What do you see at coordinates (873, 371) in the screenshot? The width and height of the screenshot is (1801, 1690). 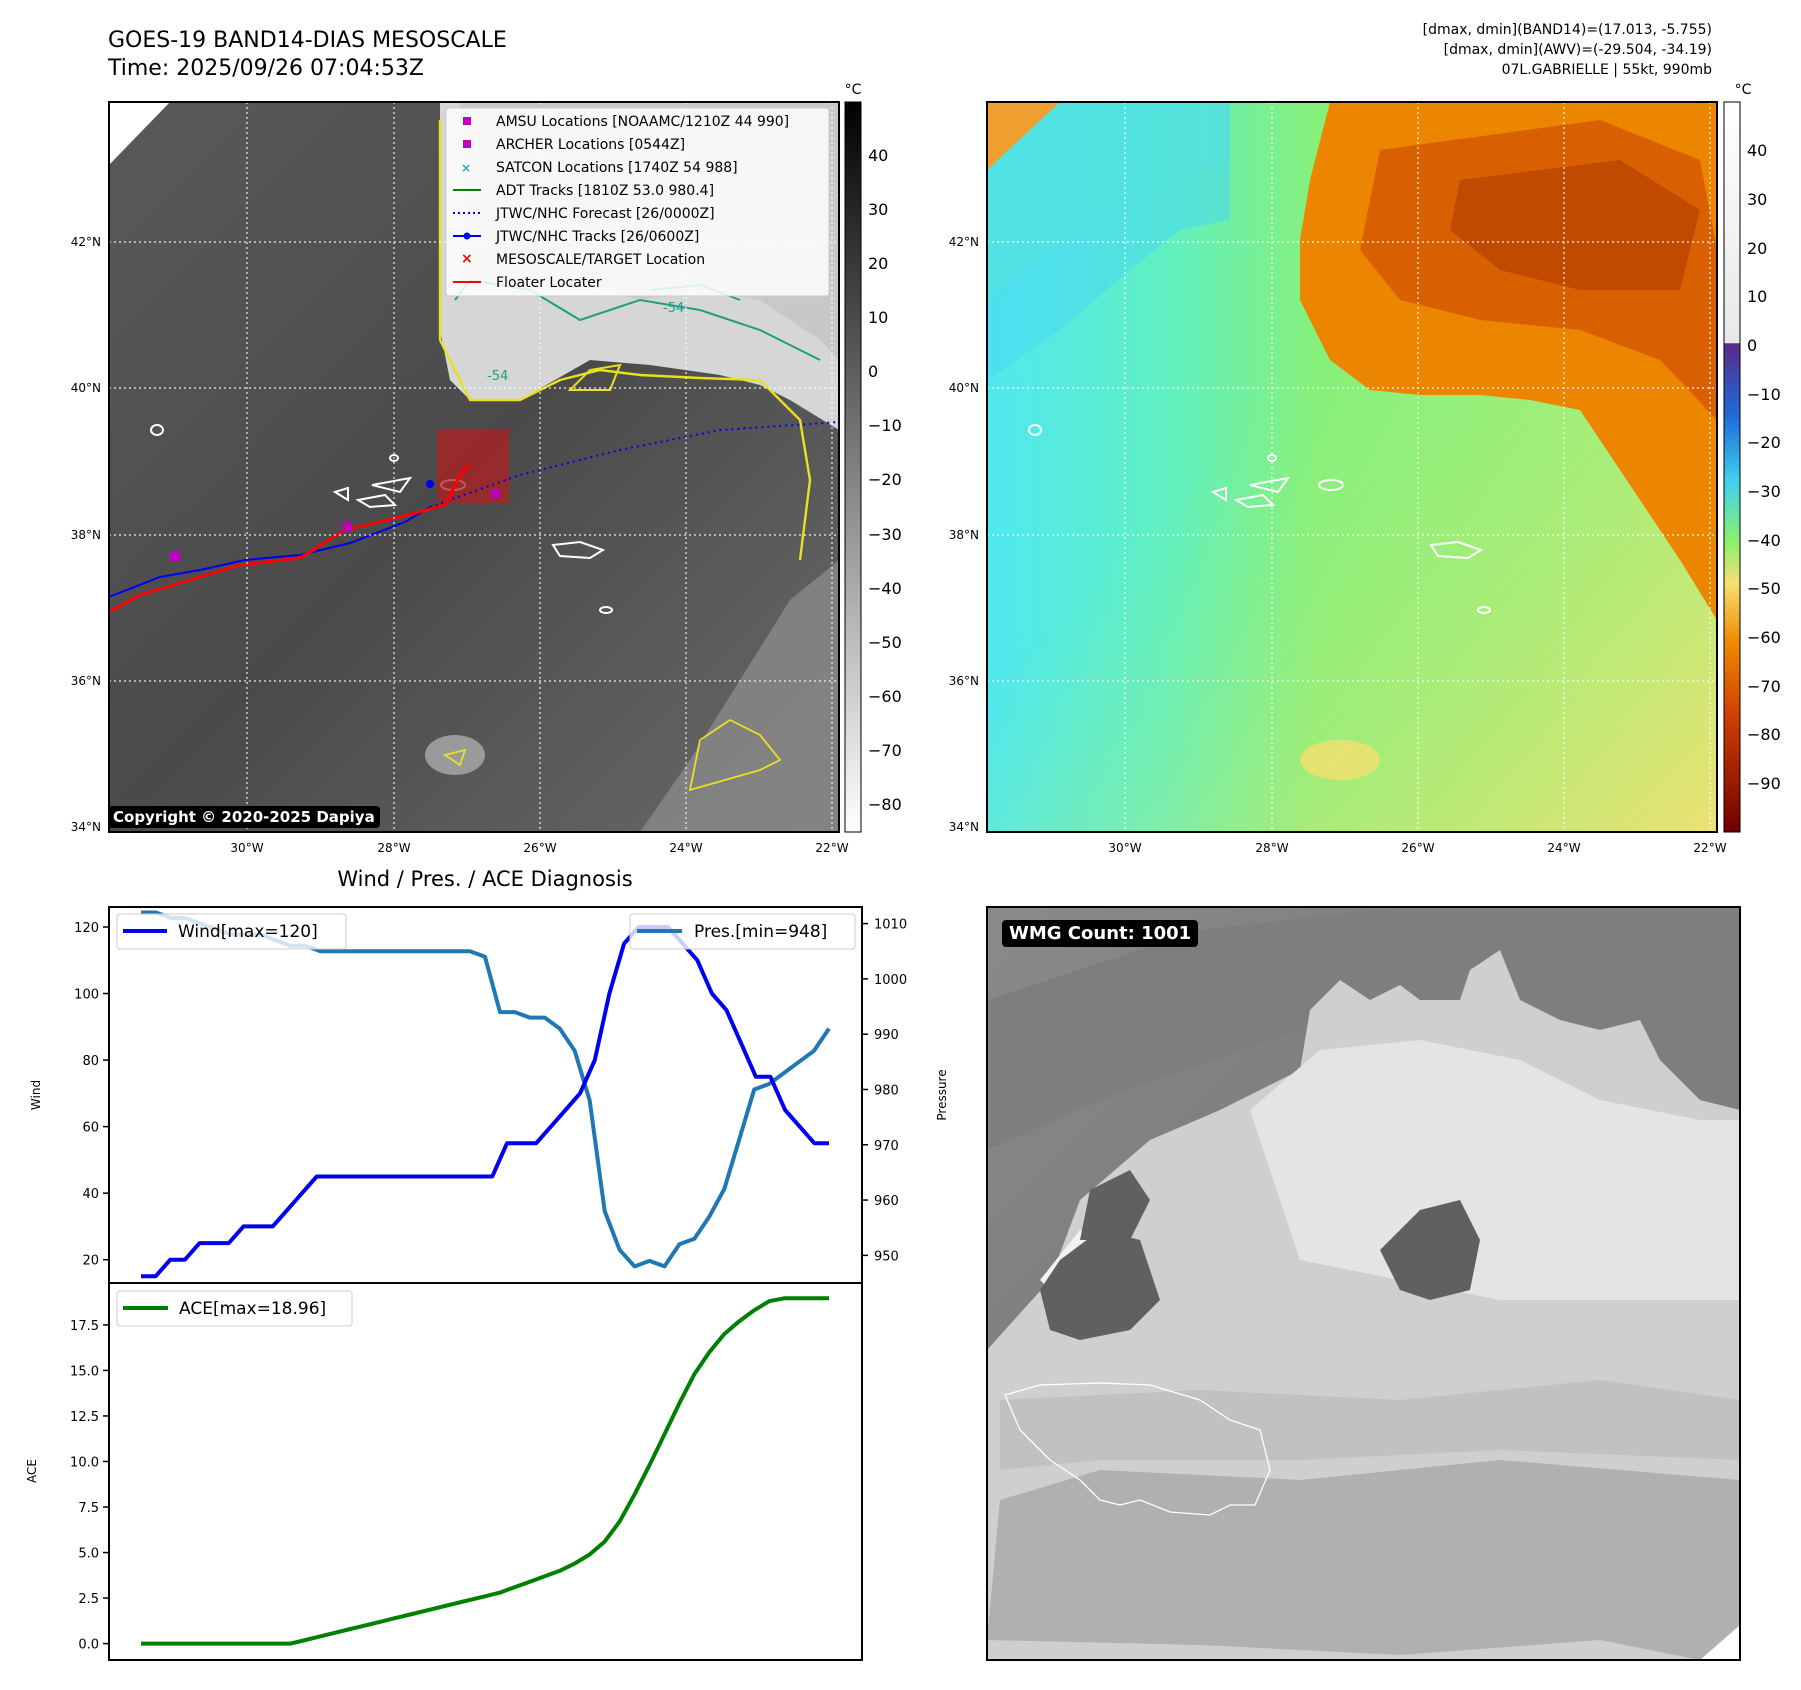 I see `ir-cbar-tick: 0` at bounding box center [873, 371].